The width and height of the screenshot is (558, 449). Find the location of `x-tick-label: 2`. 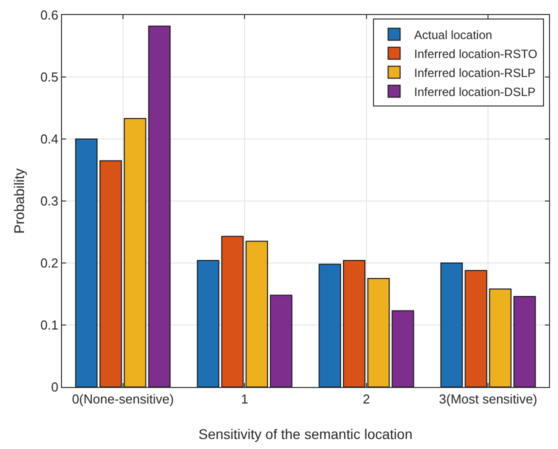

x-tick-label: 2 is located at coordinates (366, 399).